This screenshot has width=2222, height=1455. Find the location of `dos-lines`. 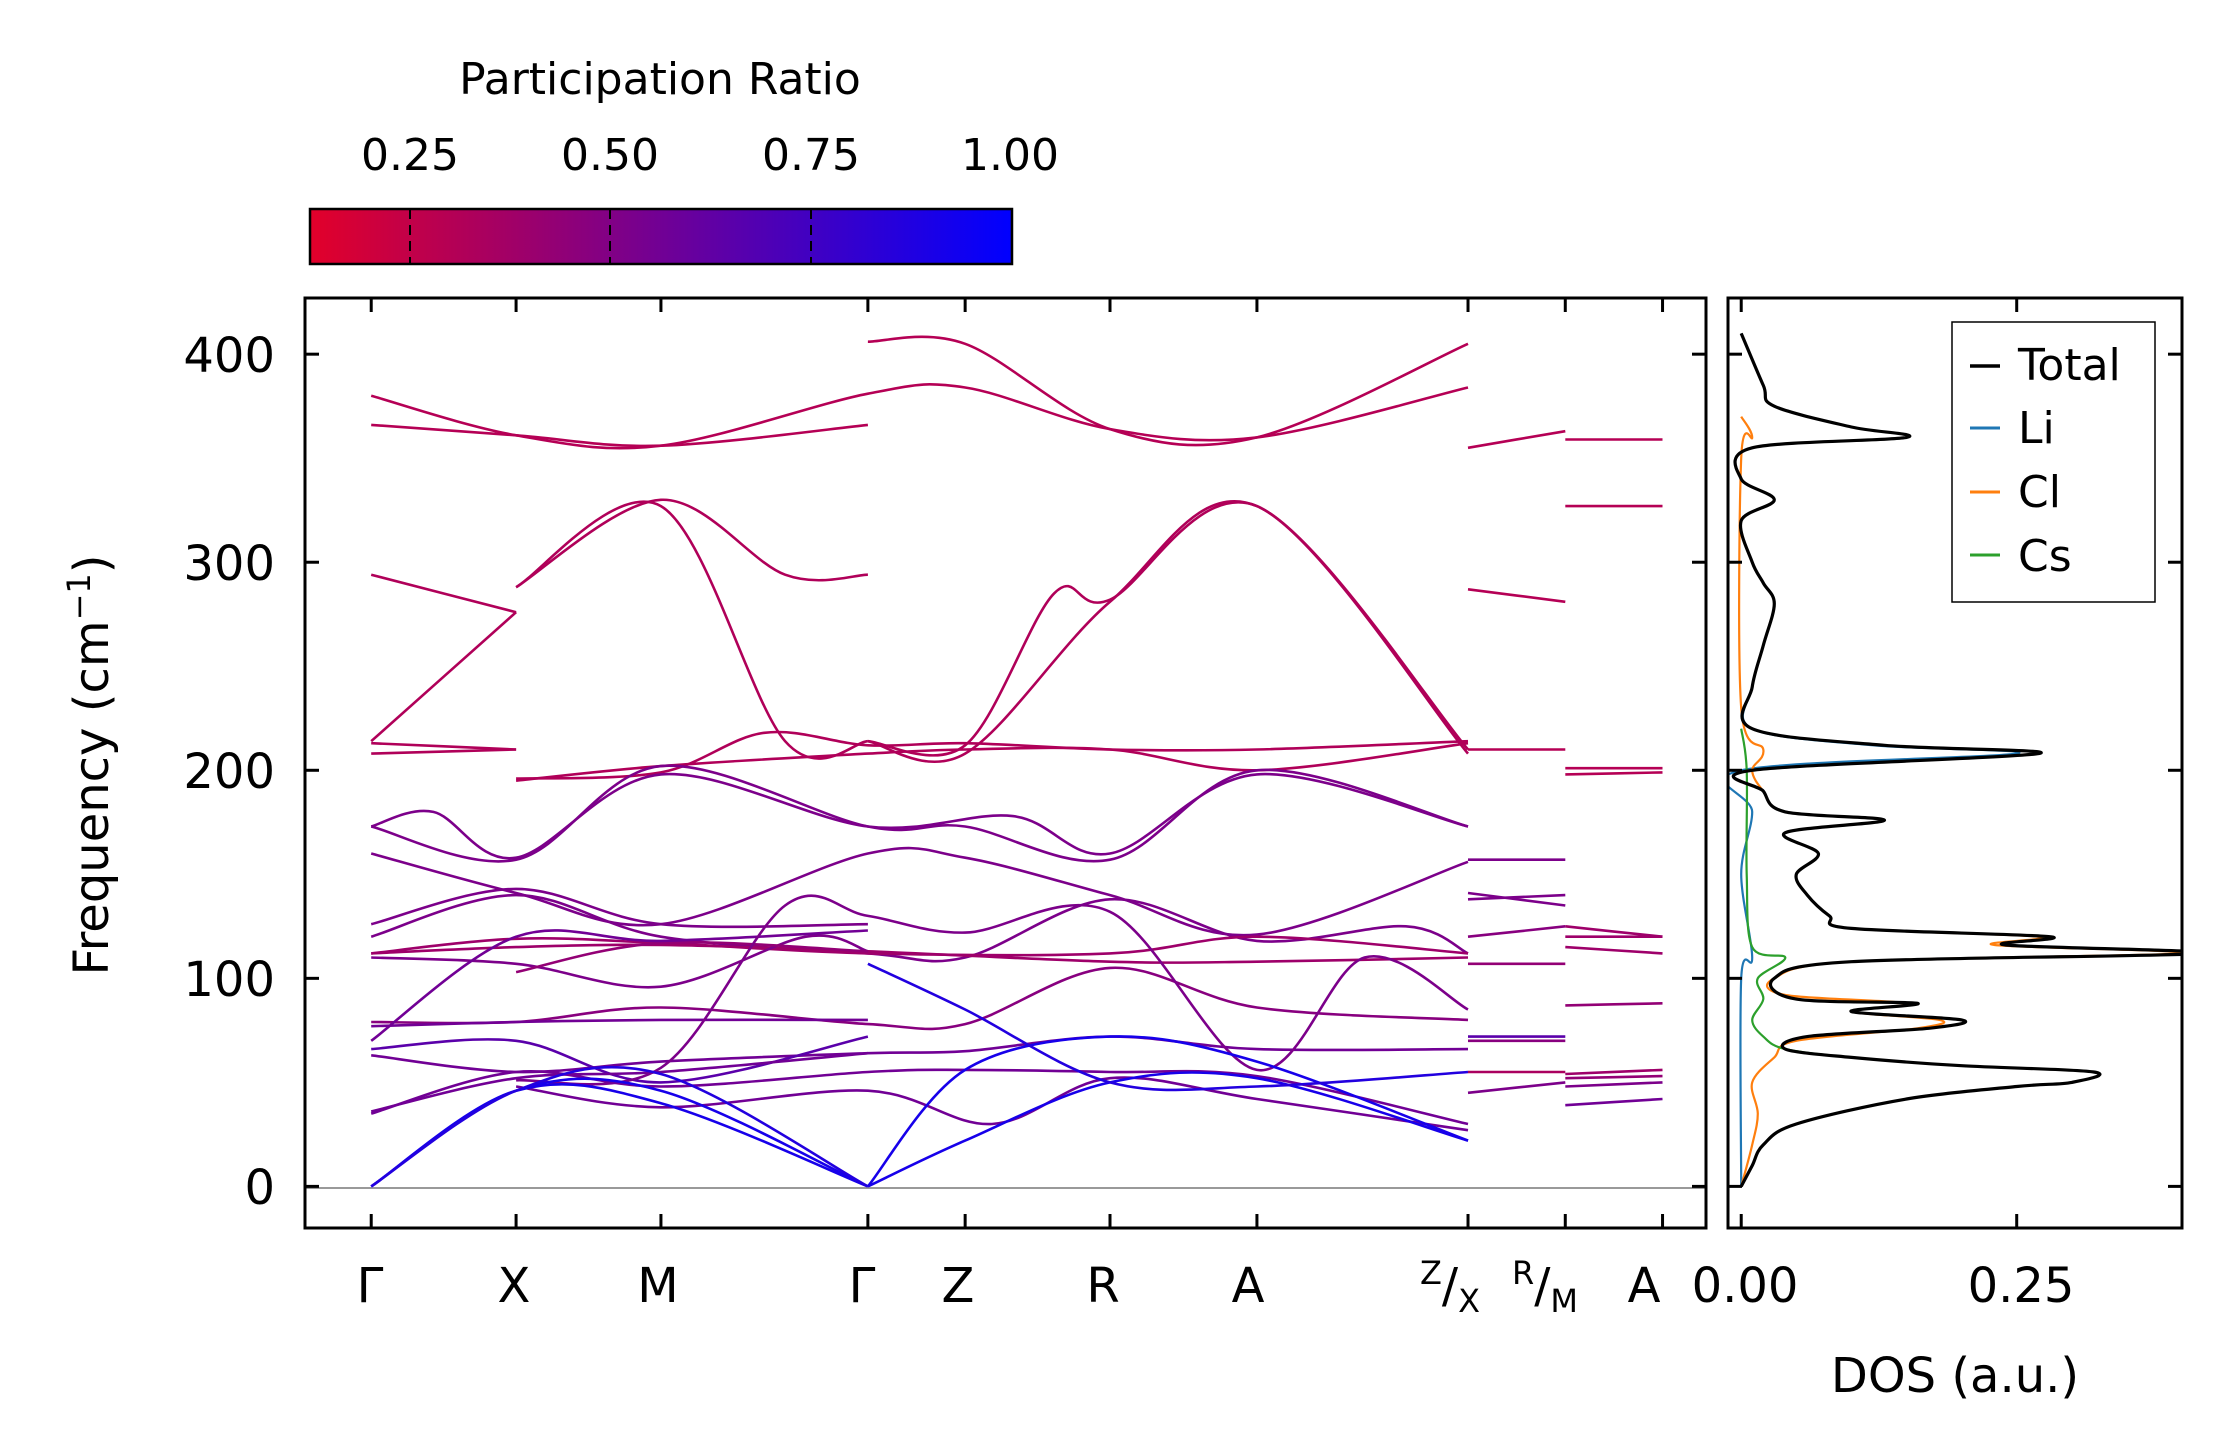

dos-lines is located at coordinates (1955, 760).